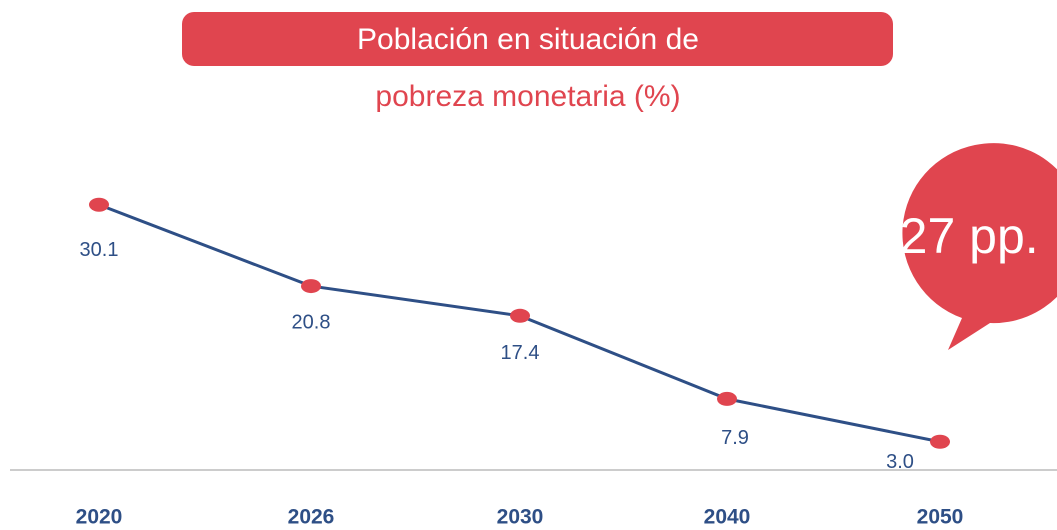 The height and width of the screenshot is (530, 1057). I want to click on chart-title: pobreza monetaria (%), so click(527, 96).